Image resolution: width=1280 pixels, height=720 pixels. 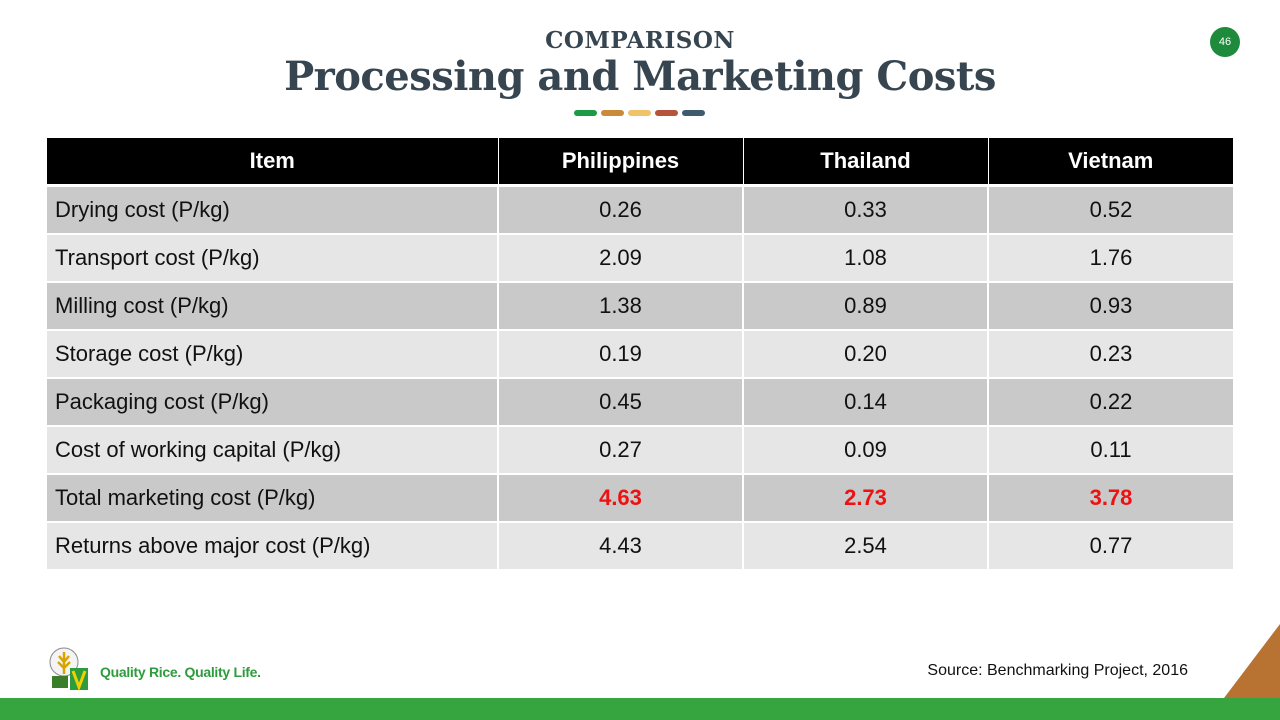 I want to click on footer-bar, so click(x=640, y=709).